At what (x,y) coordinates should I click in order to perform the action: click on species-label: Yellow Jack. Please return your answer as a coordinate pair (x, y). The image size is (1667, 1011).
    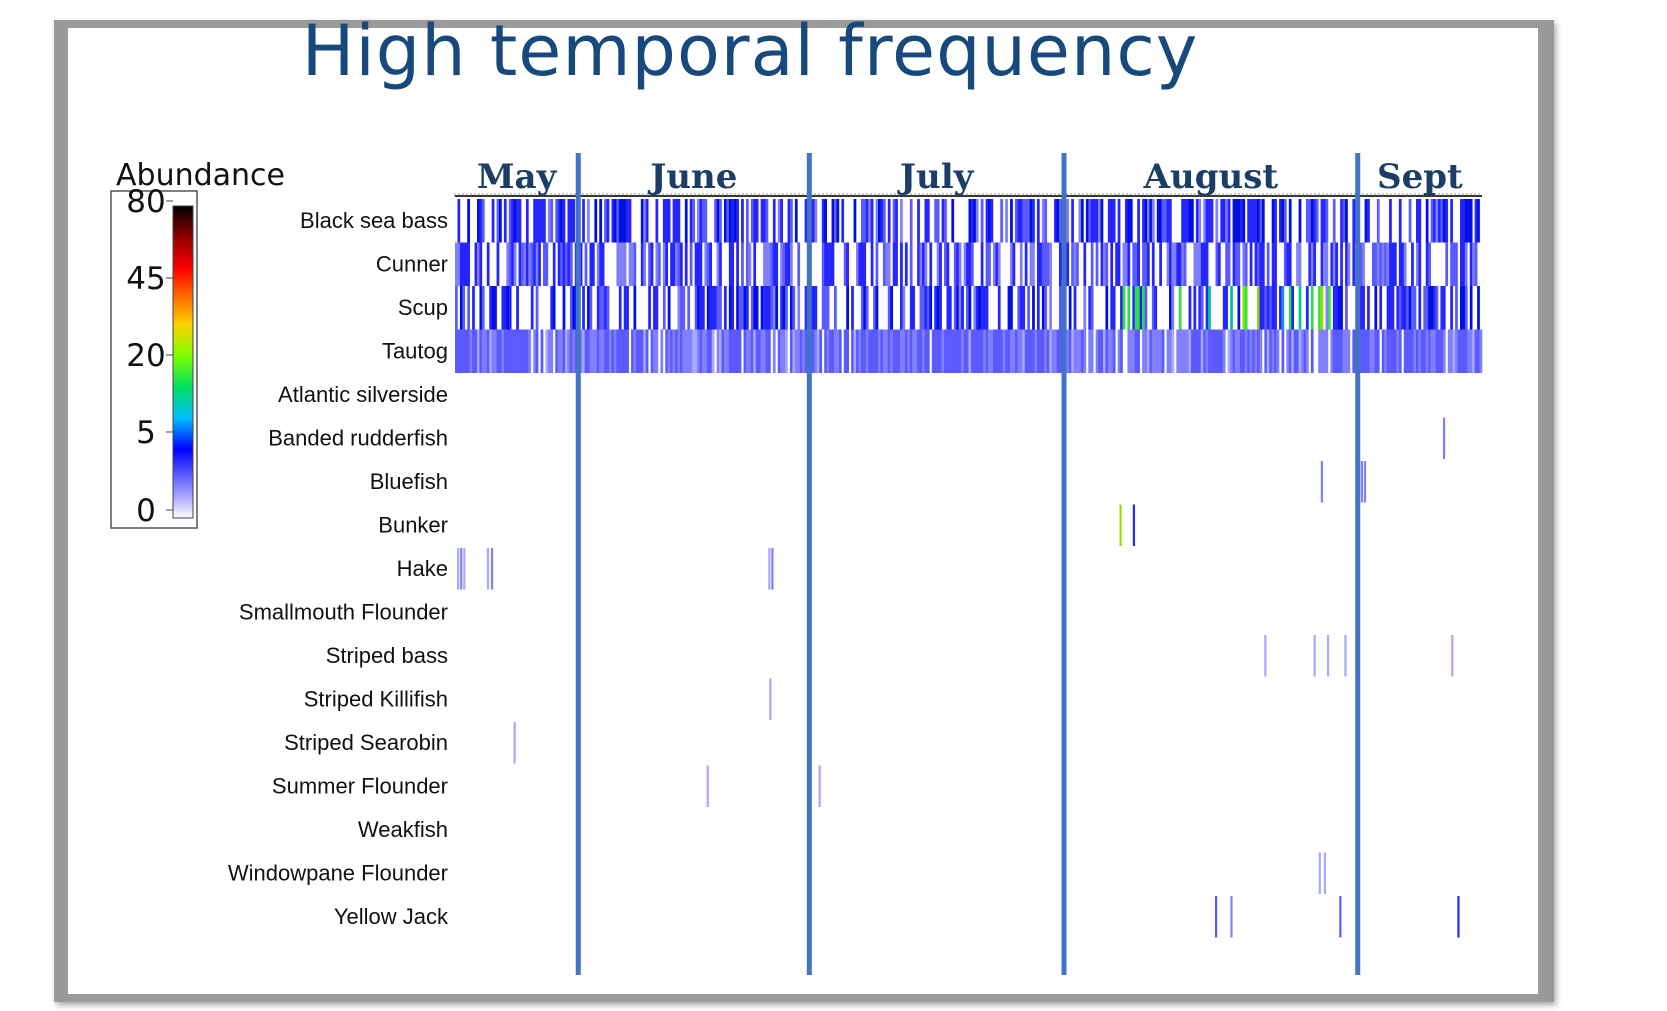
    Looking at the image, I should click on (391, 916).